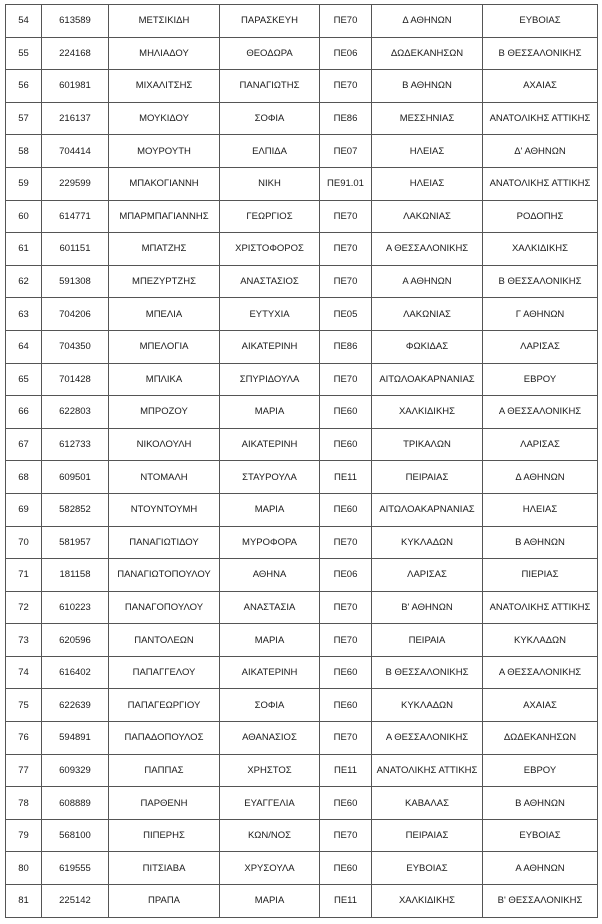 The height and width of the screenshot is (924, 602). I want to click on surname-cell: ΝΙΚΟΛΟΥΛΗ, so click(164, 444).